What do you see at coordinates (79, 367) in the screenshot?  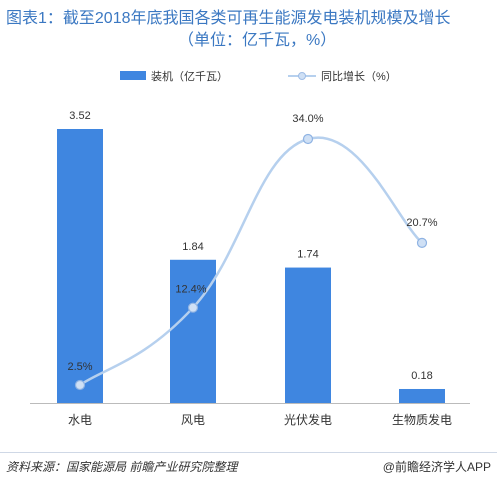 I see `growth-value-label-0: 2.5%` at bounding box center [79, 367].